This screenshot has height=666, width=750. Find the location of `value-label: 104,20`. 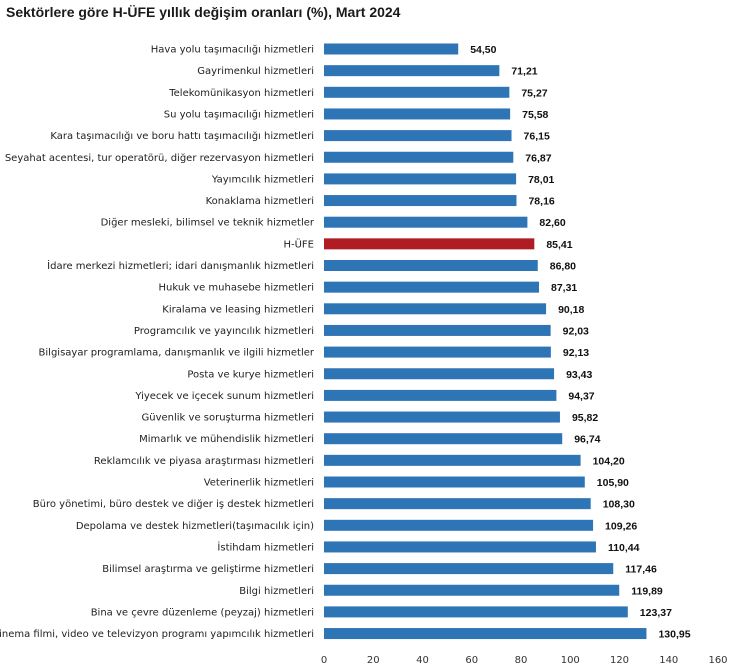

value-label: 104,20 is located at coordinates (609, 461).